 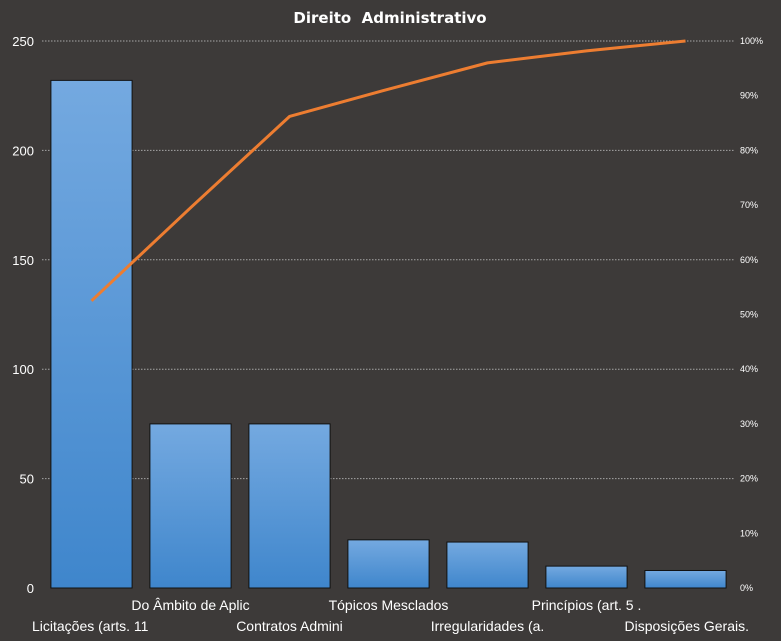 What do you see at coordinates (389, 18) in the screenshot?
I see `chart-title: Direito Administrativo` at bounding box center [389, 18].